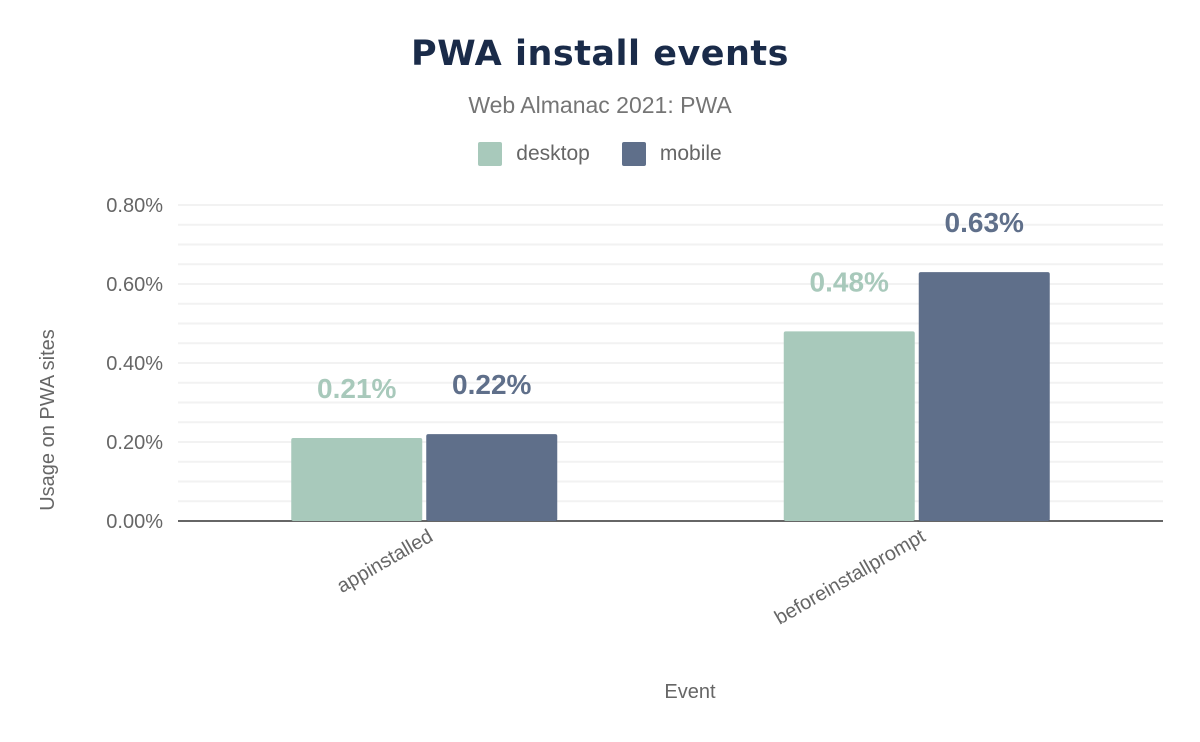 The image size is (1200, 742). Describe the element at coordinates (48, 420) in the screenshot. I see `y-axis-title: Usage on PWA sites` at that location.